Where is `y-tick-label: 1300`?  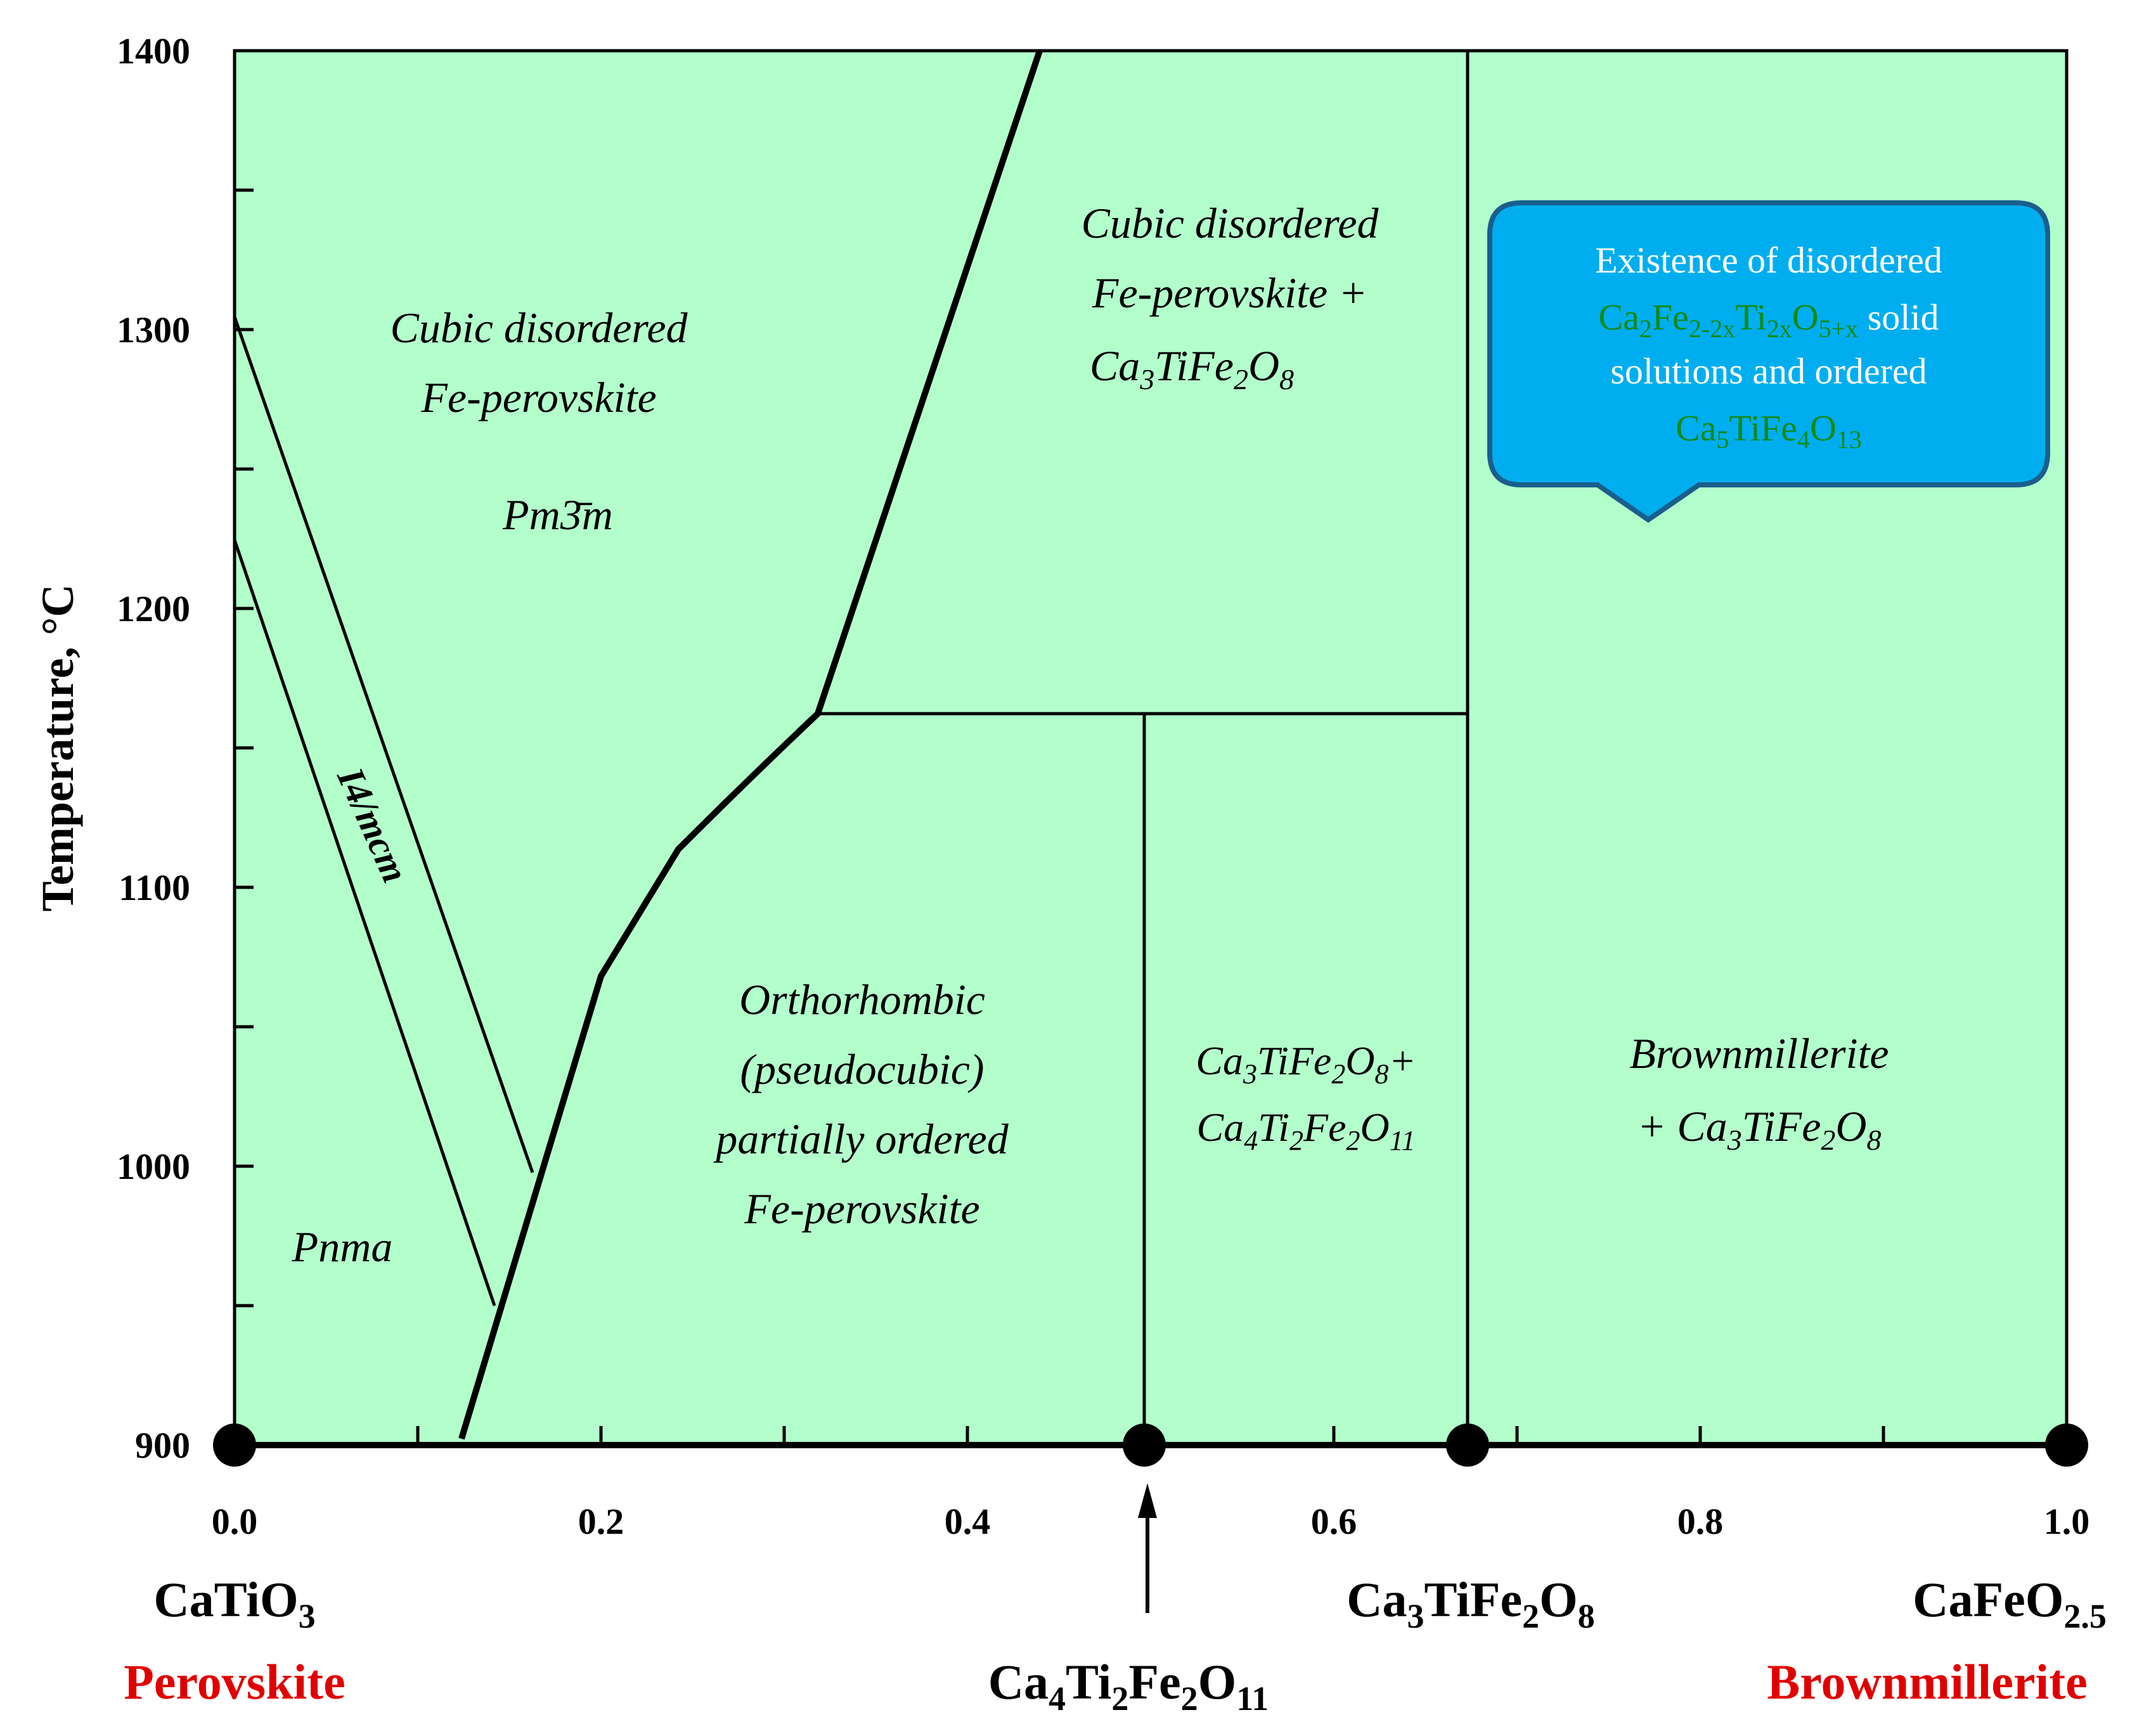
y-tick-label: 1300 is located at coordinates (153, 329).